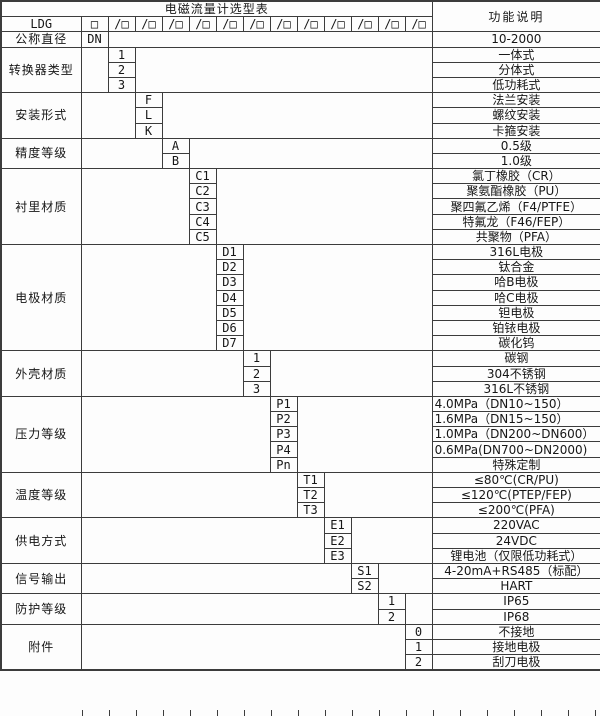 Image resolution: width=600 pixels, height=716 pixels. What do you see at coordinates (41, 495) in the screenshot?
I see `category-label: 温度等级` at bounding box center [41, 495].